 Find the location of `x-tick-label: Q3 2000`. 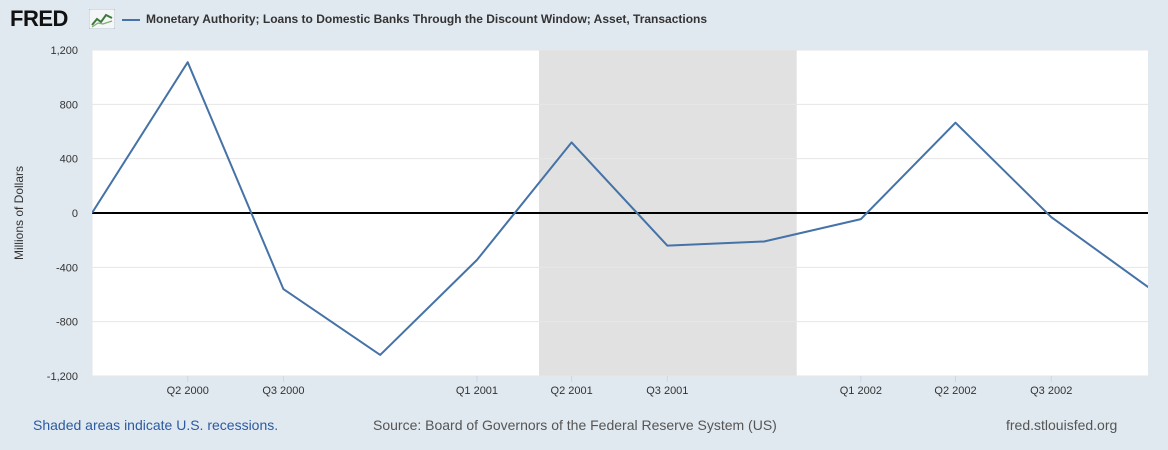

x-tick-label: Q3 2000 is located at coordinates (283, 391).